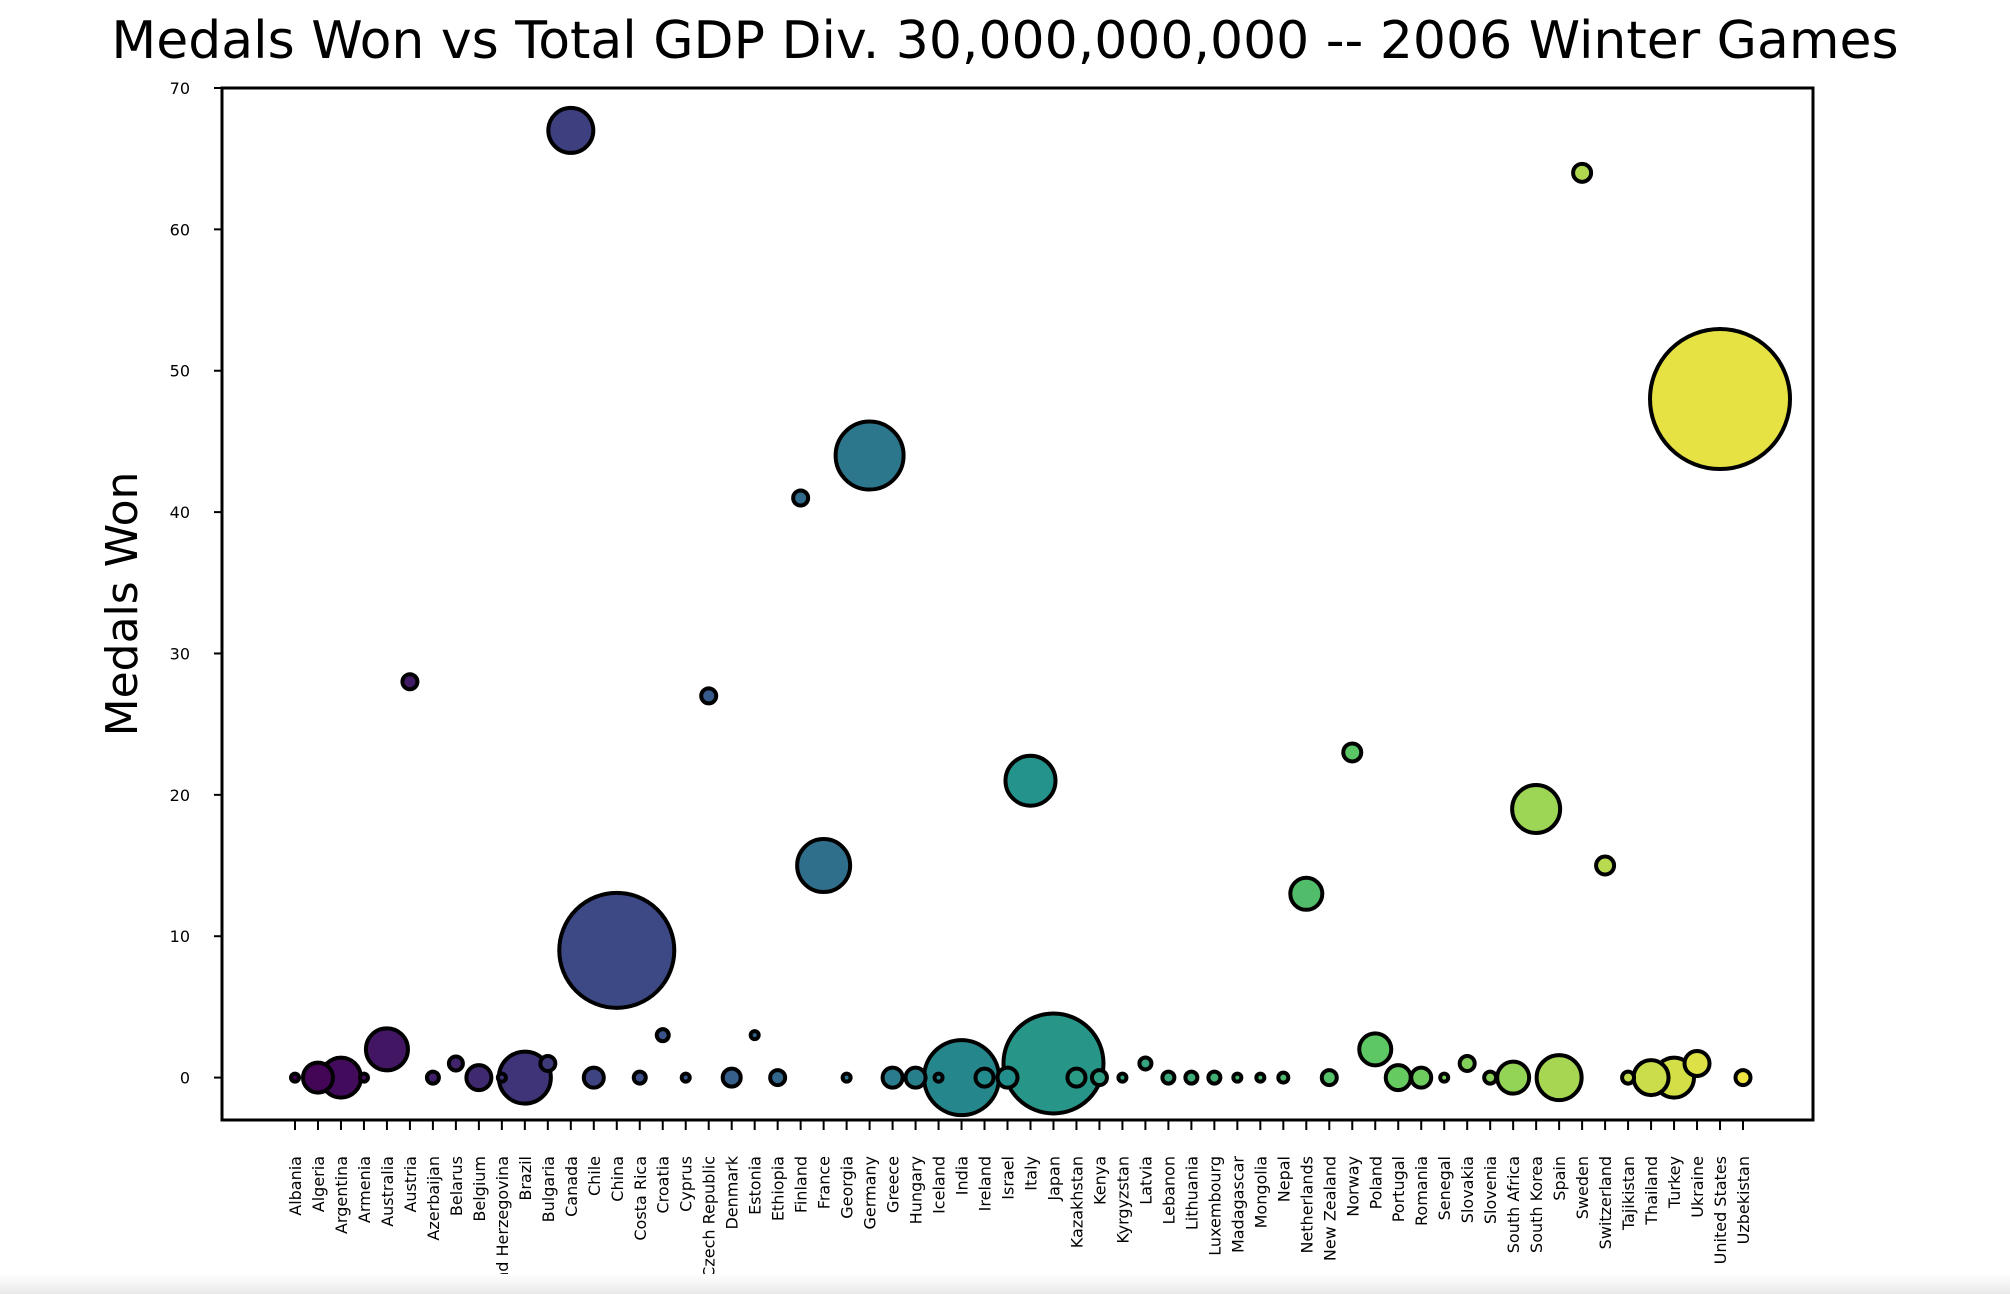  I want to click on bubble-senegal, so click(1444, 1077).